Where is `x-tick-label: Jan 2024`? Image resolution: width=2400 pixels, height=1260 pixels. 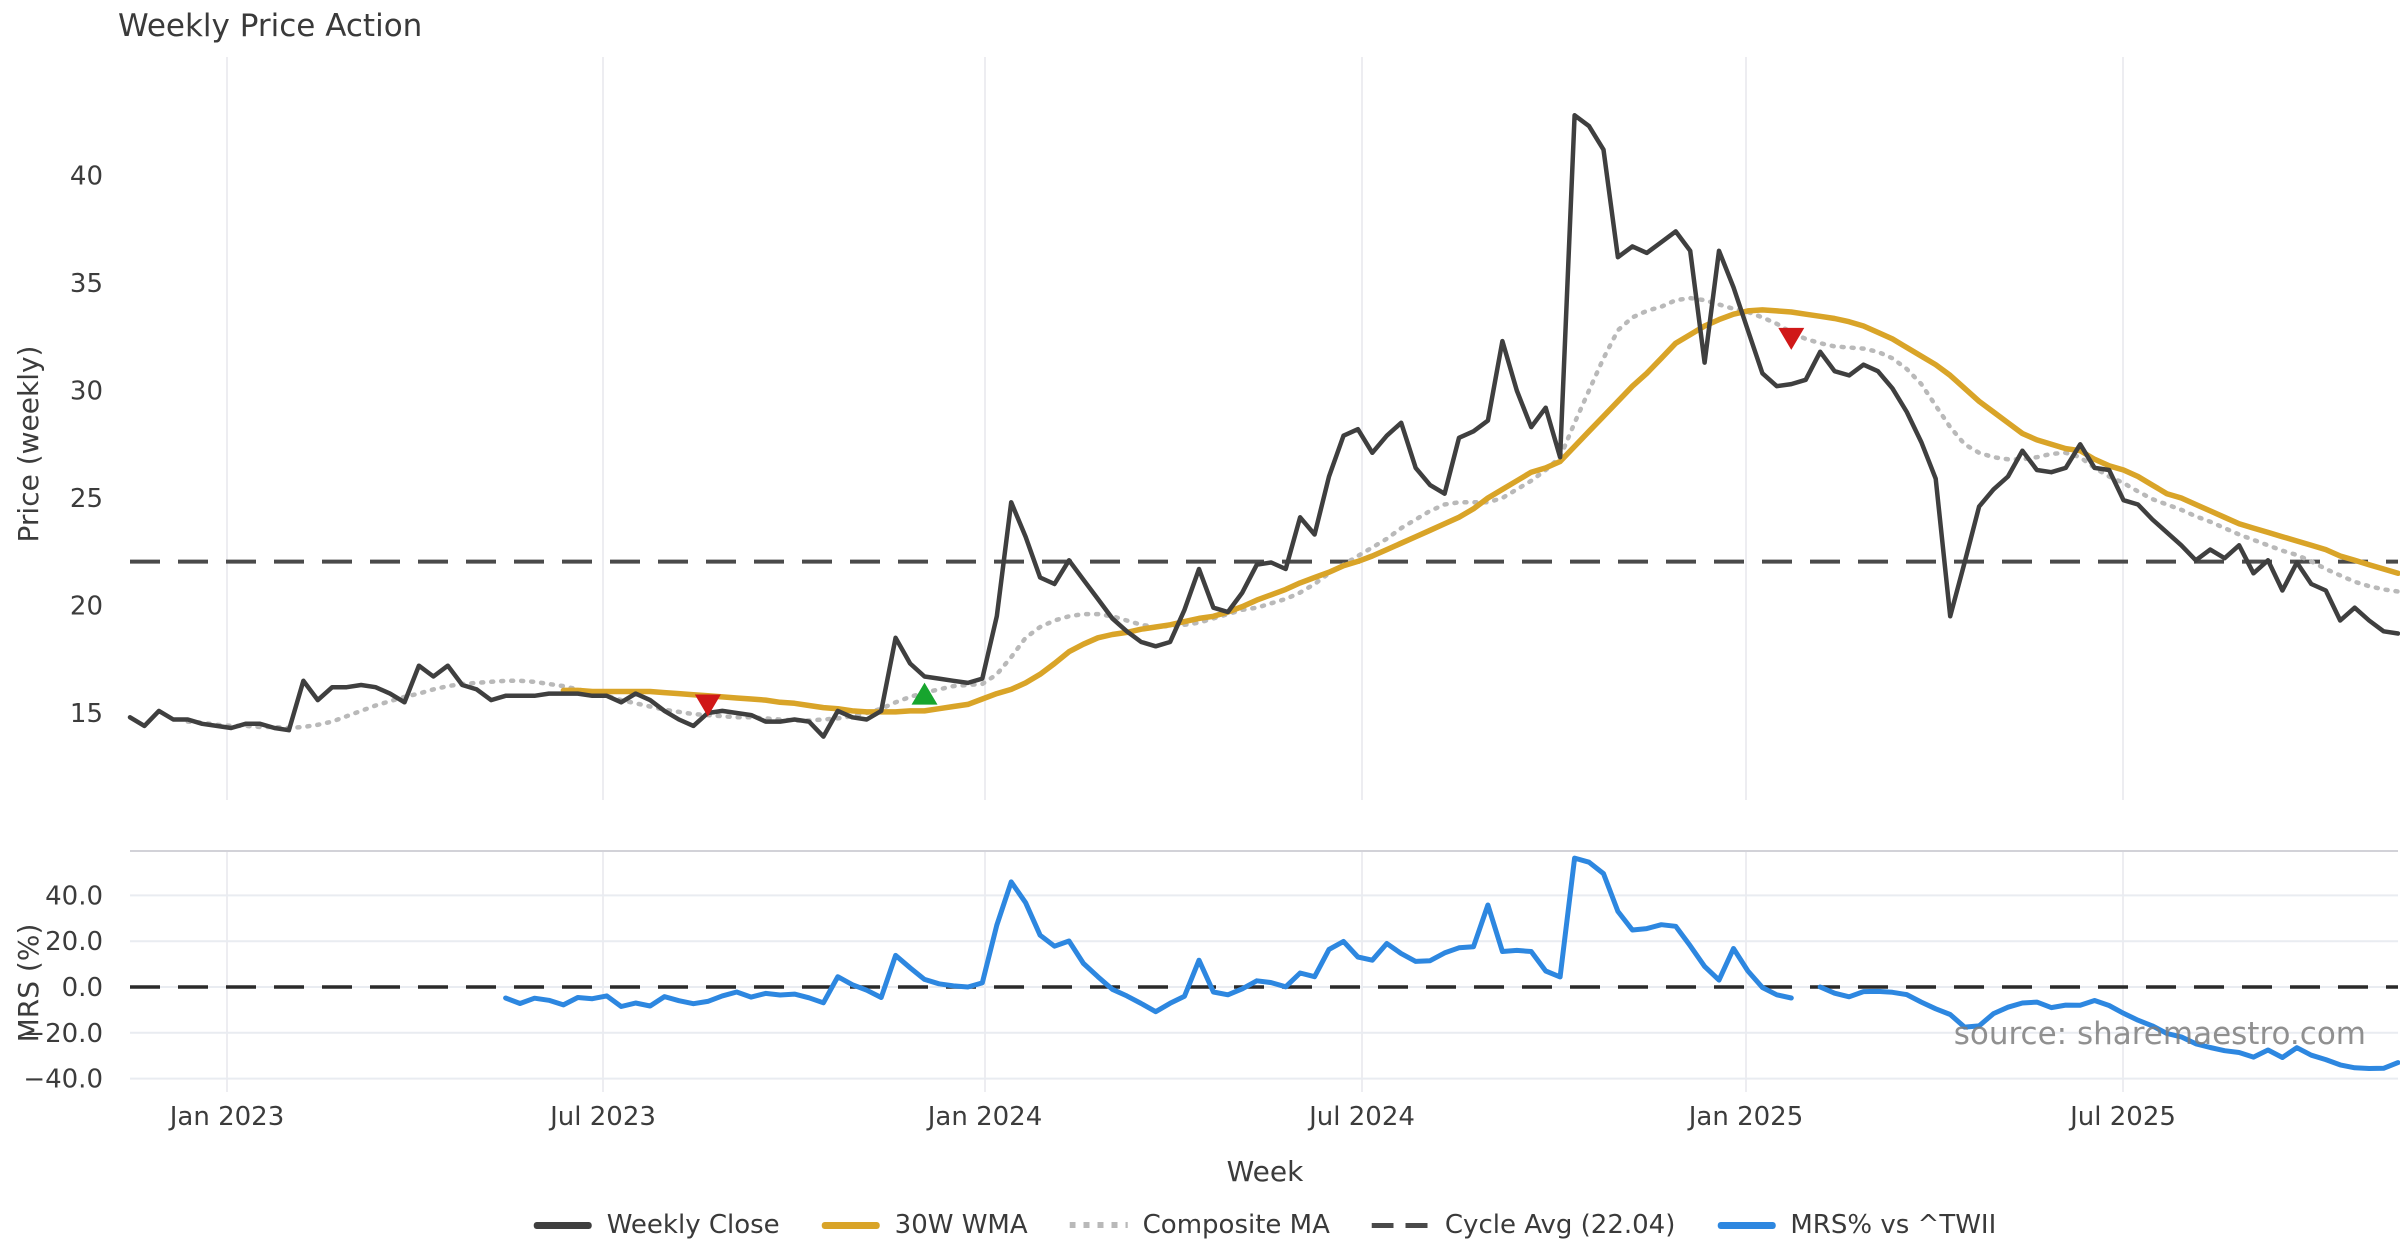
x-tick-label: Jan 2024 is located at coordinates (984, 1117).